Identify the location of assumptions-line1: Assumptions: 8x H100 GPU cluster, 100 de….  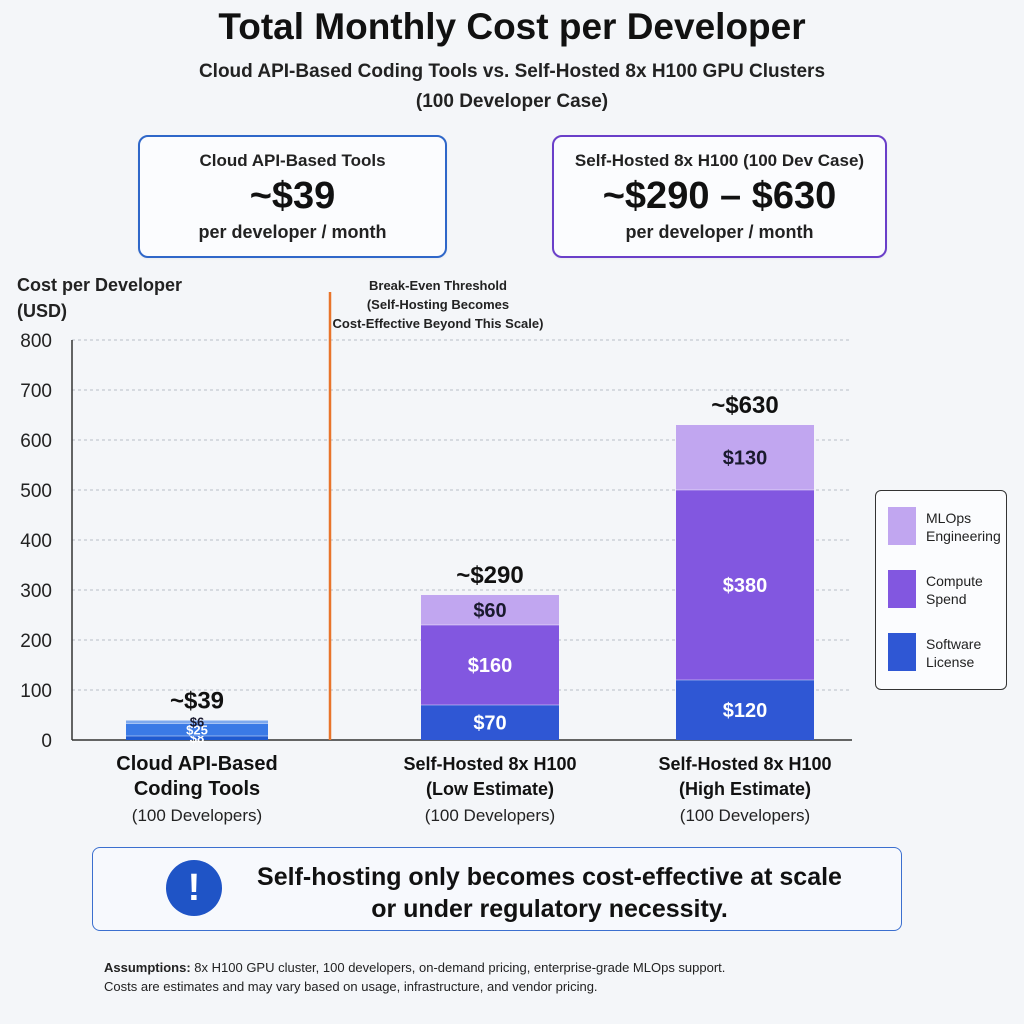
(414, 967).